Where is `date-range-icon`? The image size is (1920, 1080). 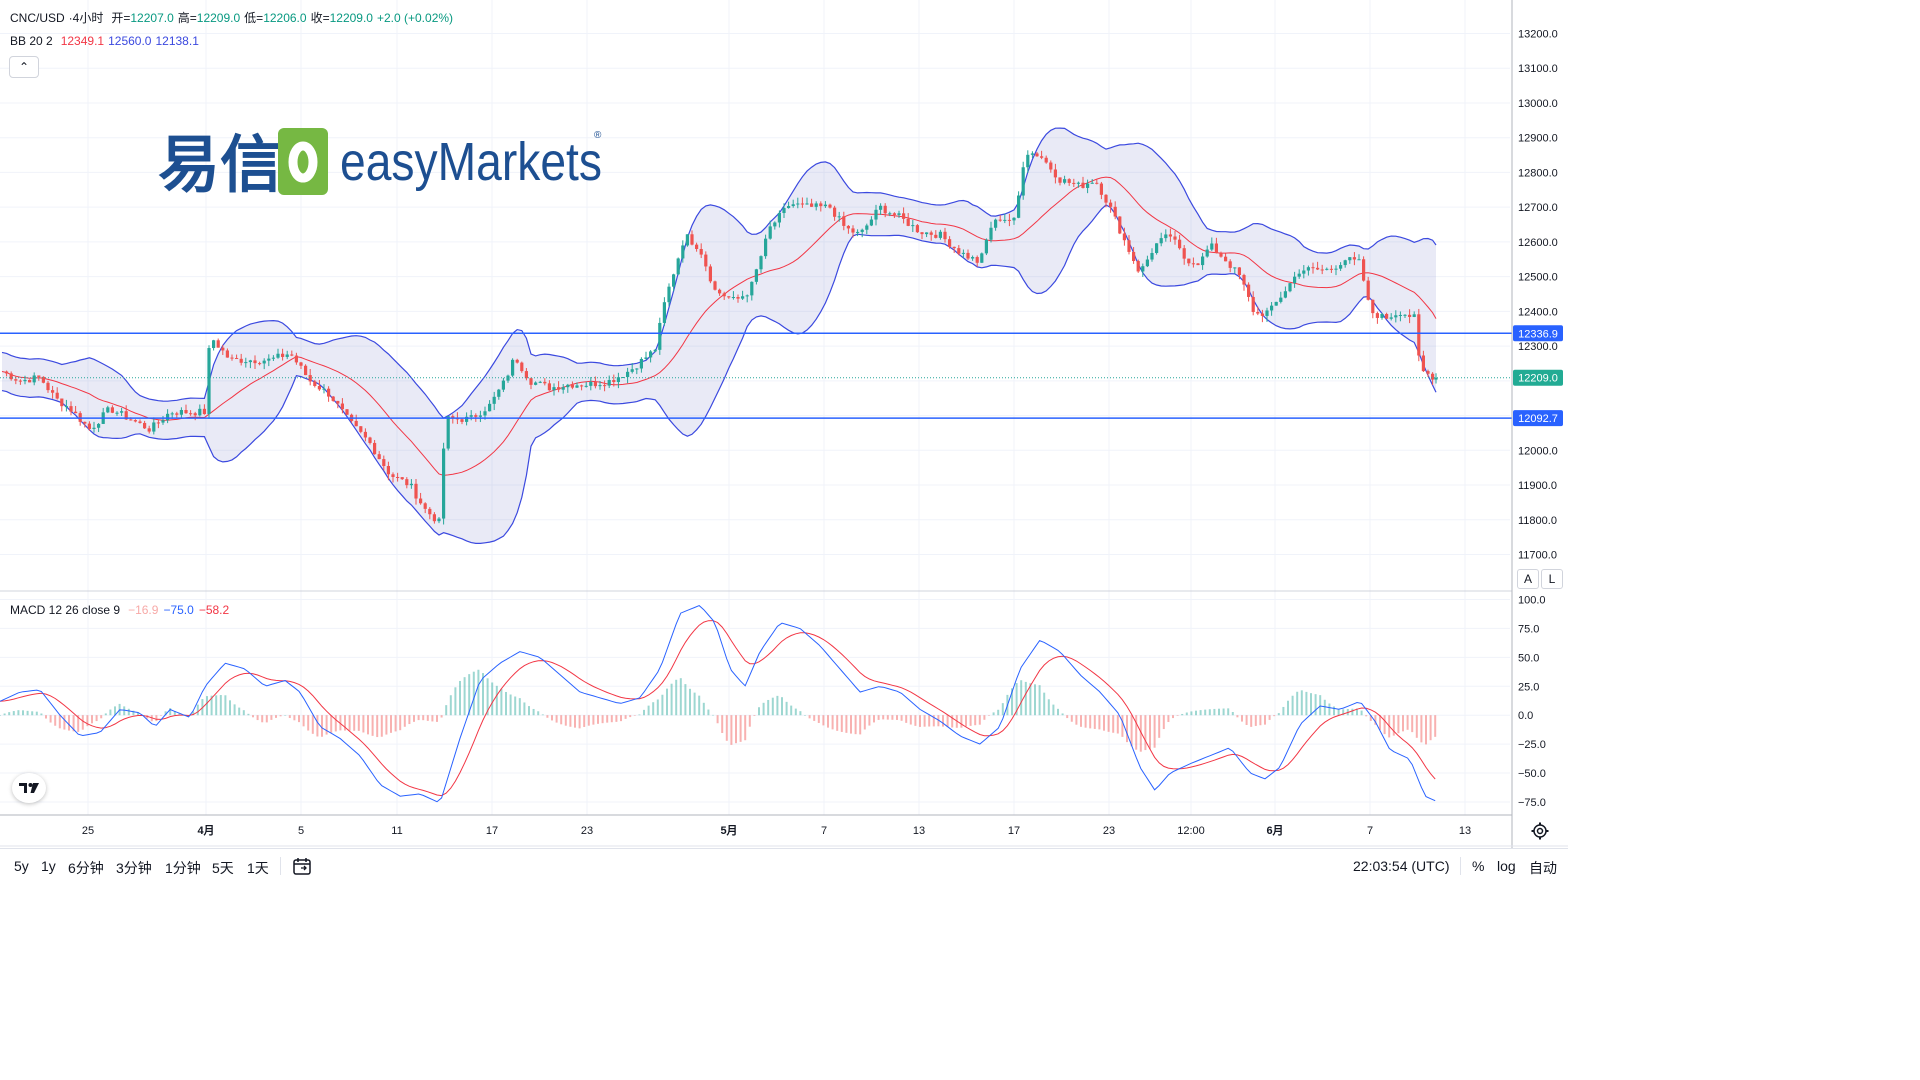 date-range-icon is located at coordinates (303, 867).